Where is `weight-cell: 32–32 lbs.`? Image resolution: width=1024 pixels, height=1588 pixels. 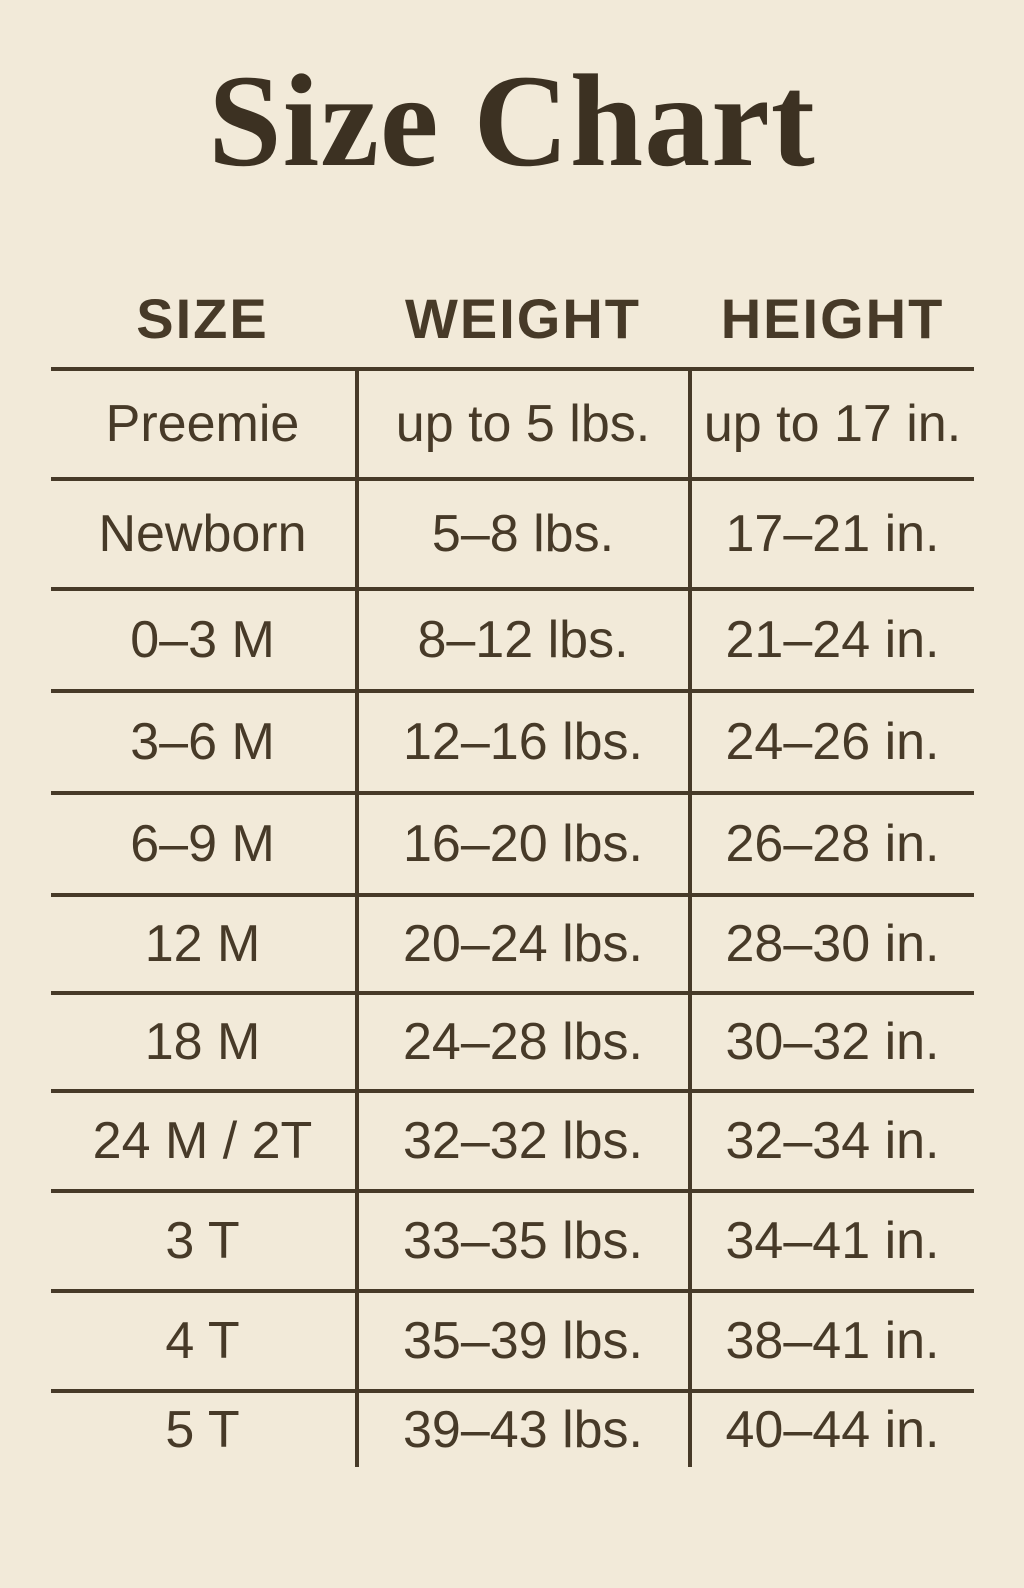 weight-cell: 32–32 lbs. is located at coordinates (523, 1140).